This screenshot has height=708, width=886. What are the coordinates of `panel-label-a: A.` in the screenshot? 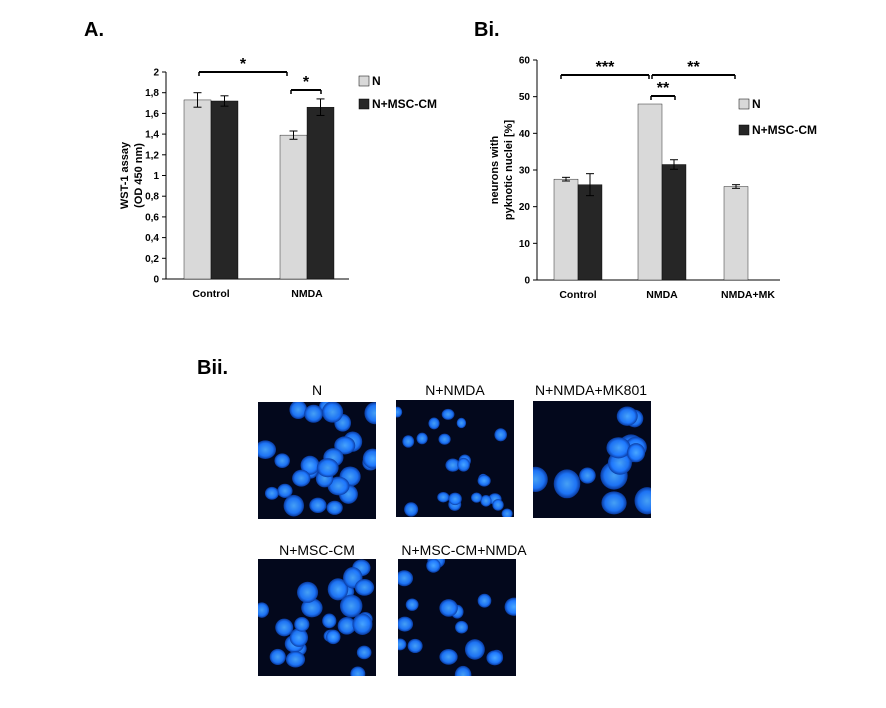 It's located at (94, 30).